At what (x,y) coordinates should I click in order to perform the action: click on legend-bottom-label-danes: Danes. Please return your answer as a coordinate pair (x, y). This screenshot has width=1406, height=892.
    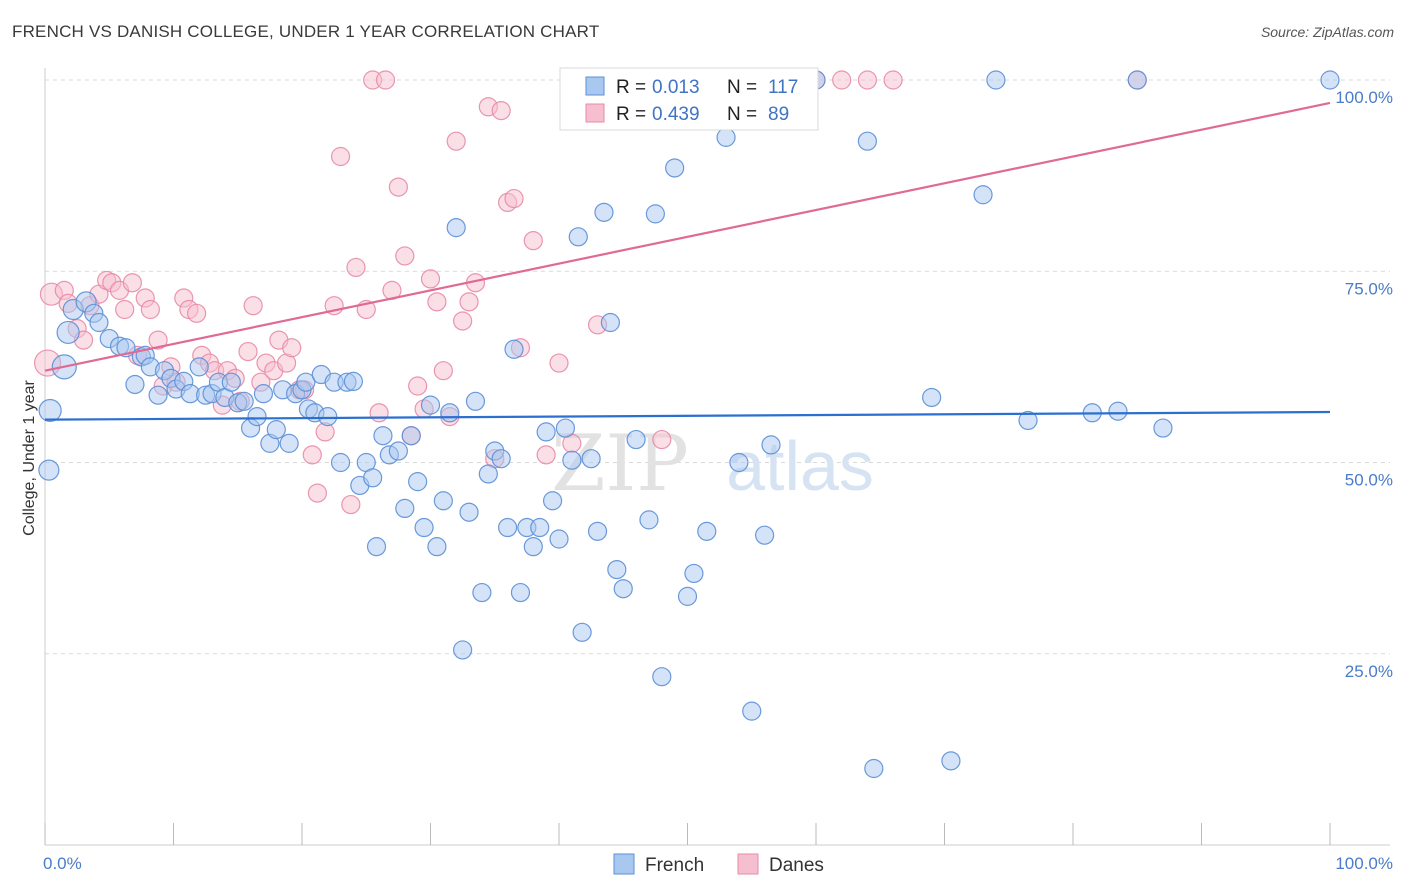
    Looking at the image, I should click on (796, 865).